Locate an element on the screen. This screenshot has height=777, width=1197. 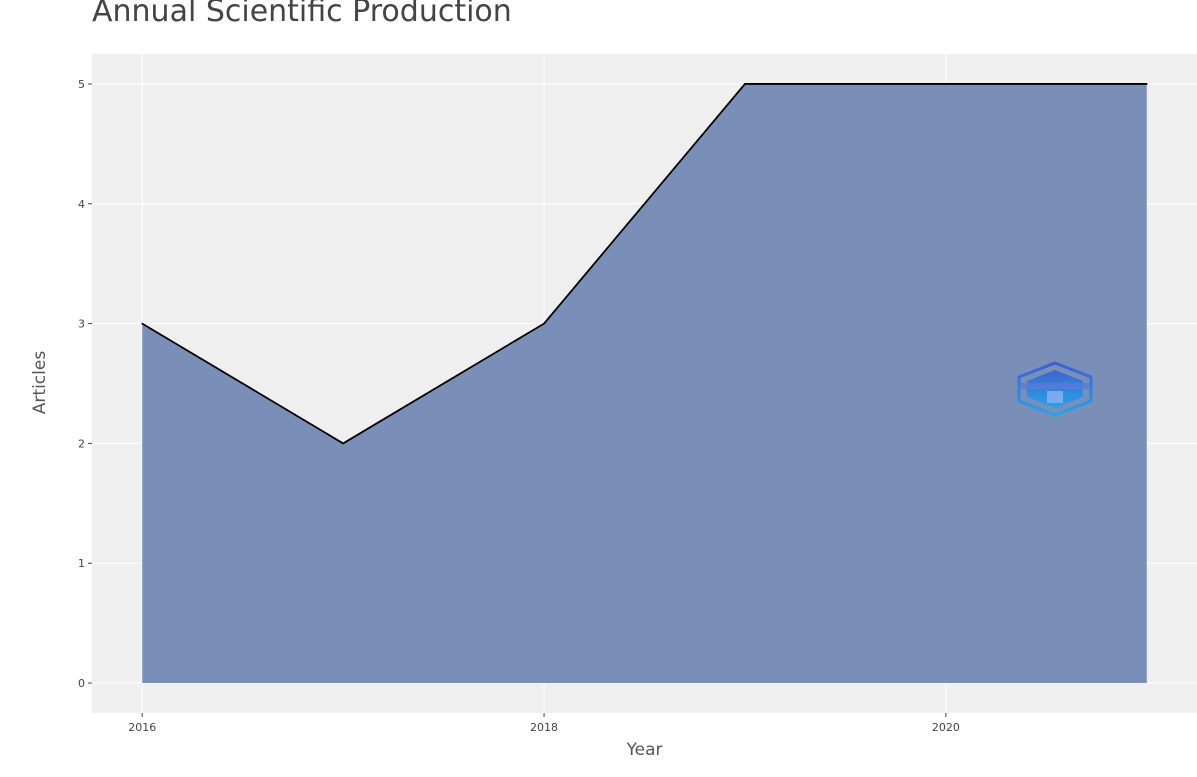
x-axis-title: Year is located at coordinates (644, 750).